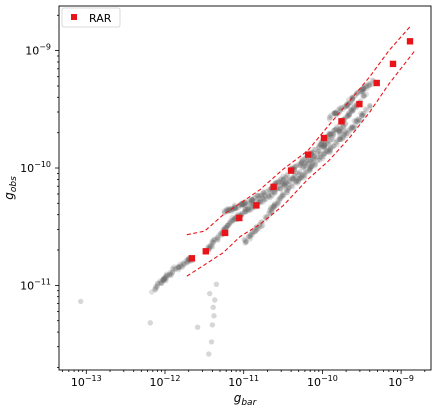 This screenshot has width=436, height=411. Describe the element at coordinates (86, 381) in the screenshot. I see `x-tick-label: 10−13` at that location.